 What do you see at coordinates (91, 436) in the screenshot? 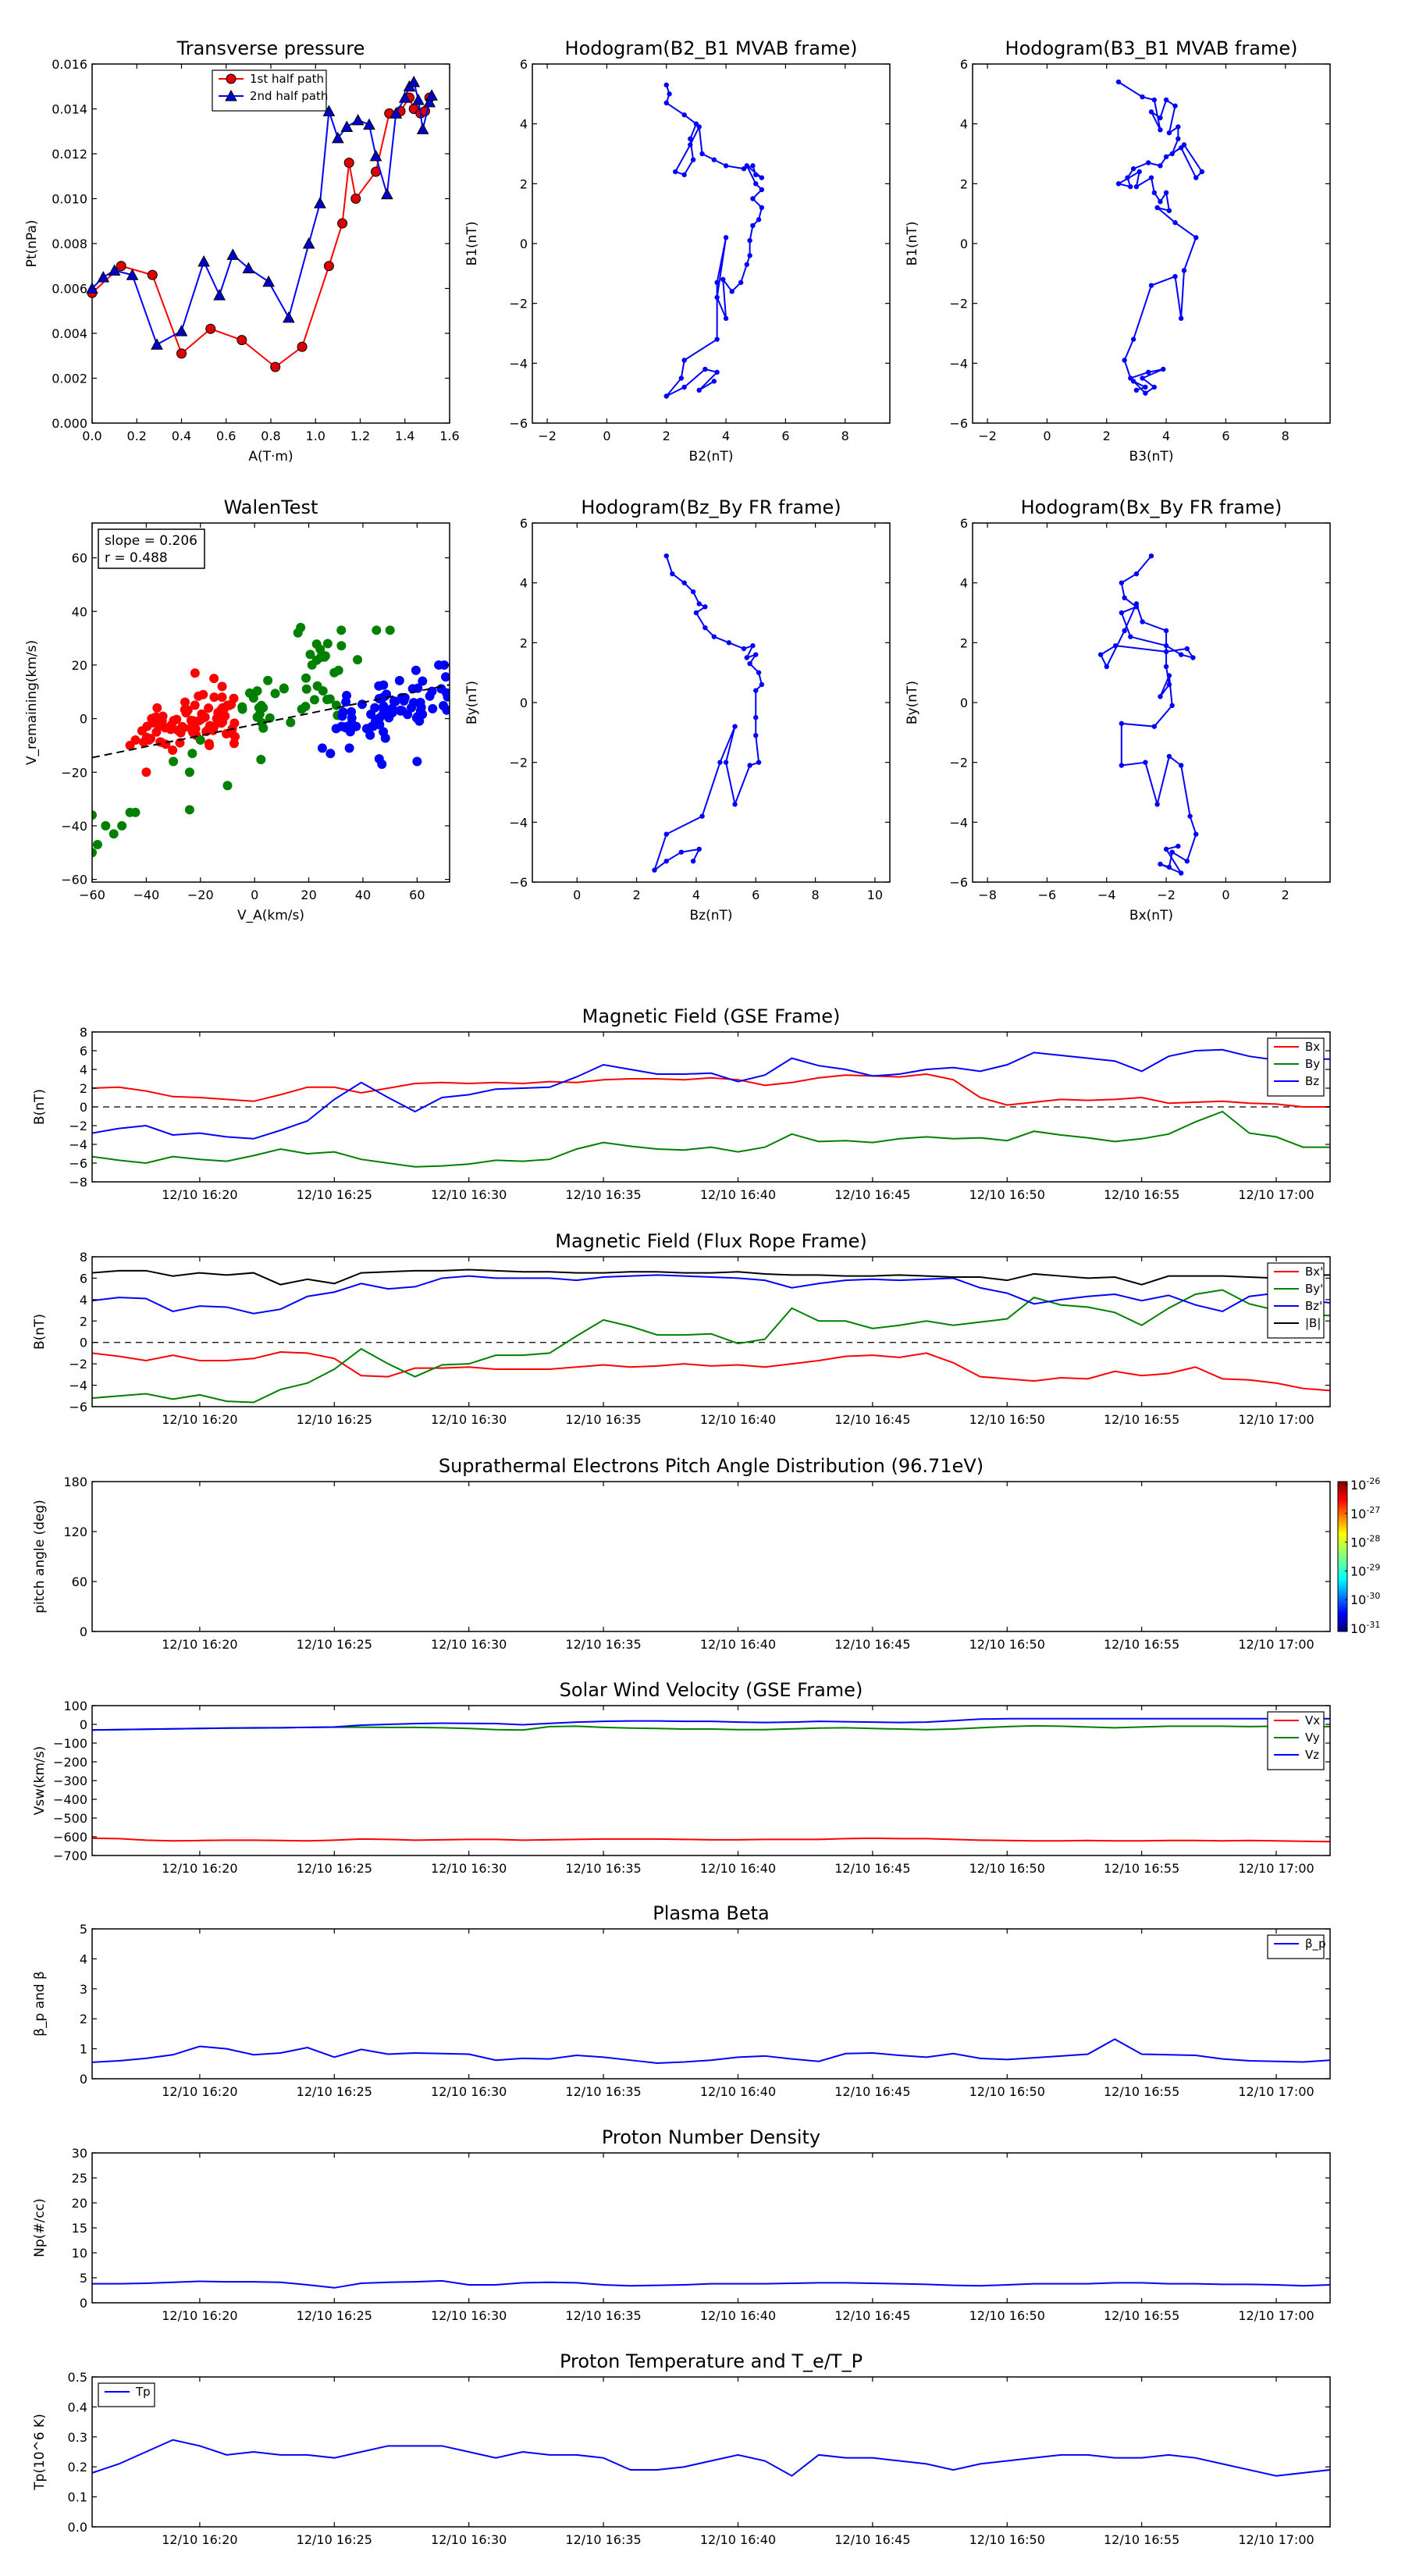
I see `pt-xtick-label: 0.0` at bounding box center [91, 436].